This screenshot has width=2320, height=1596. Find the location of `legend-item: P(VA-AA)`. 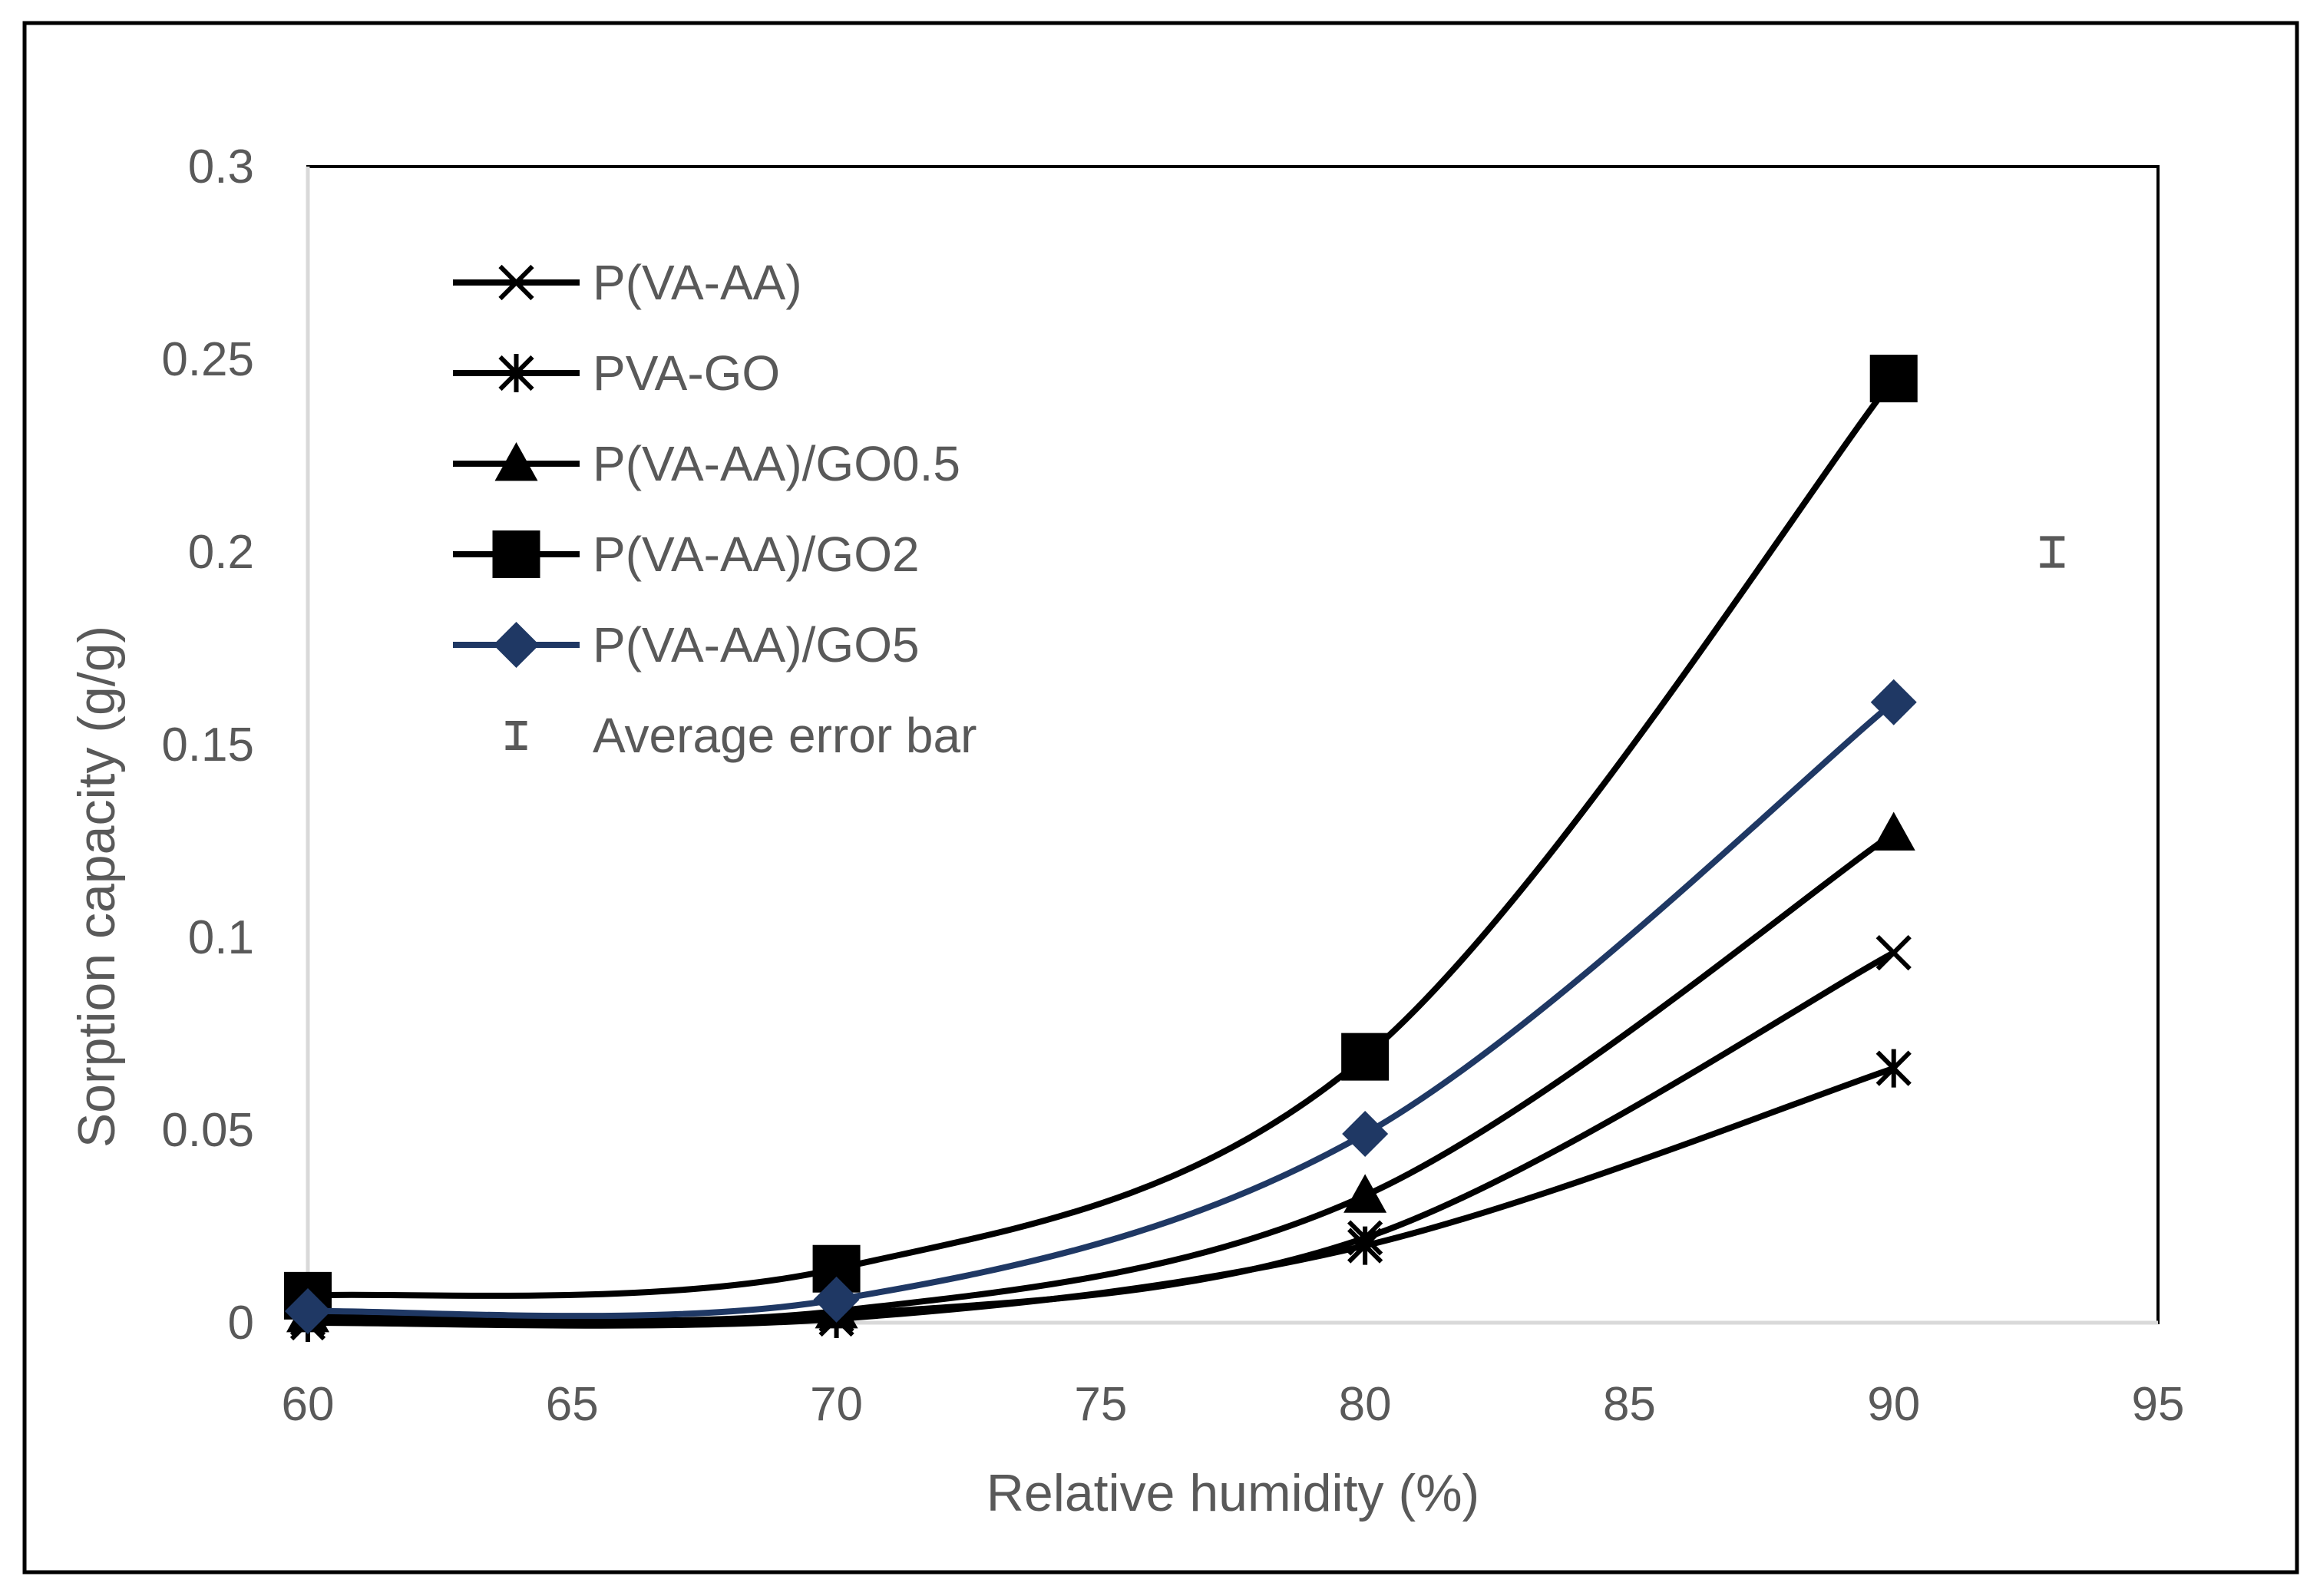

legend-item: P(VA-AA) is located at coordinates (627, 282).